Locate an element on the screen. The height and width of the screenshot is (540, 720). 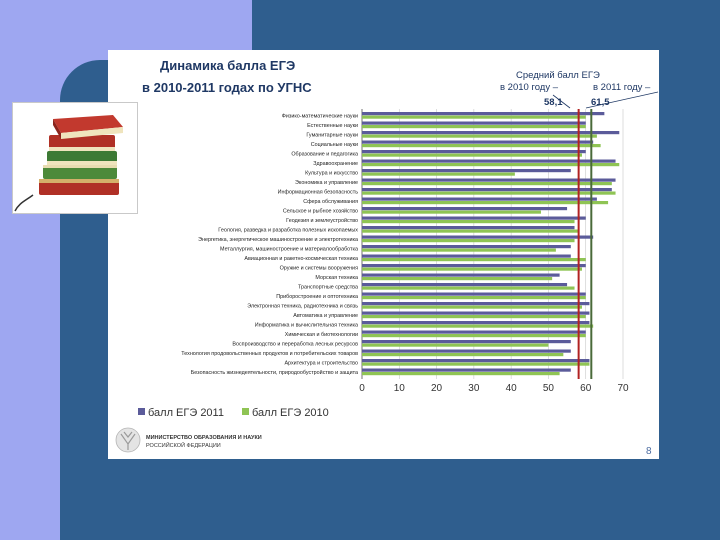
ministry-logo is located at coordinates (128, 440).